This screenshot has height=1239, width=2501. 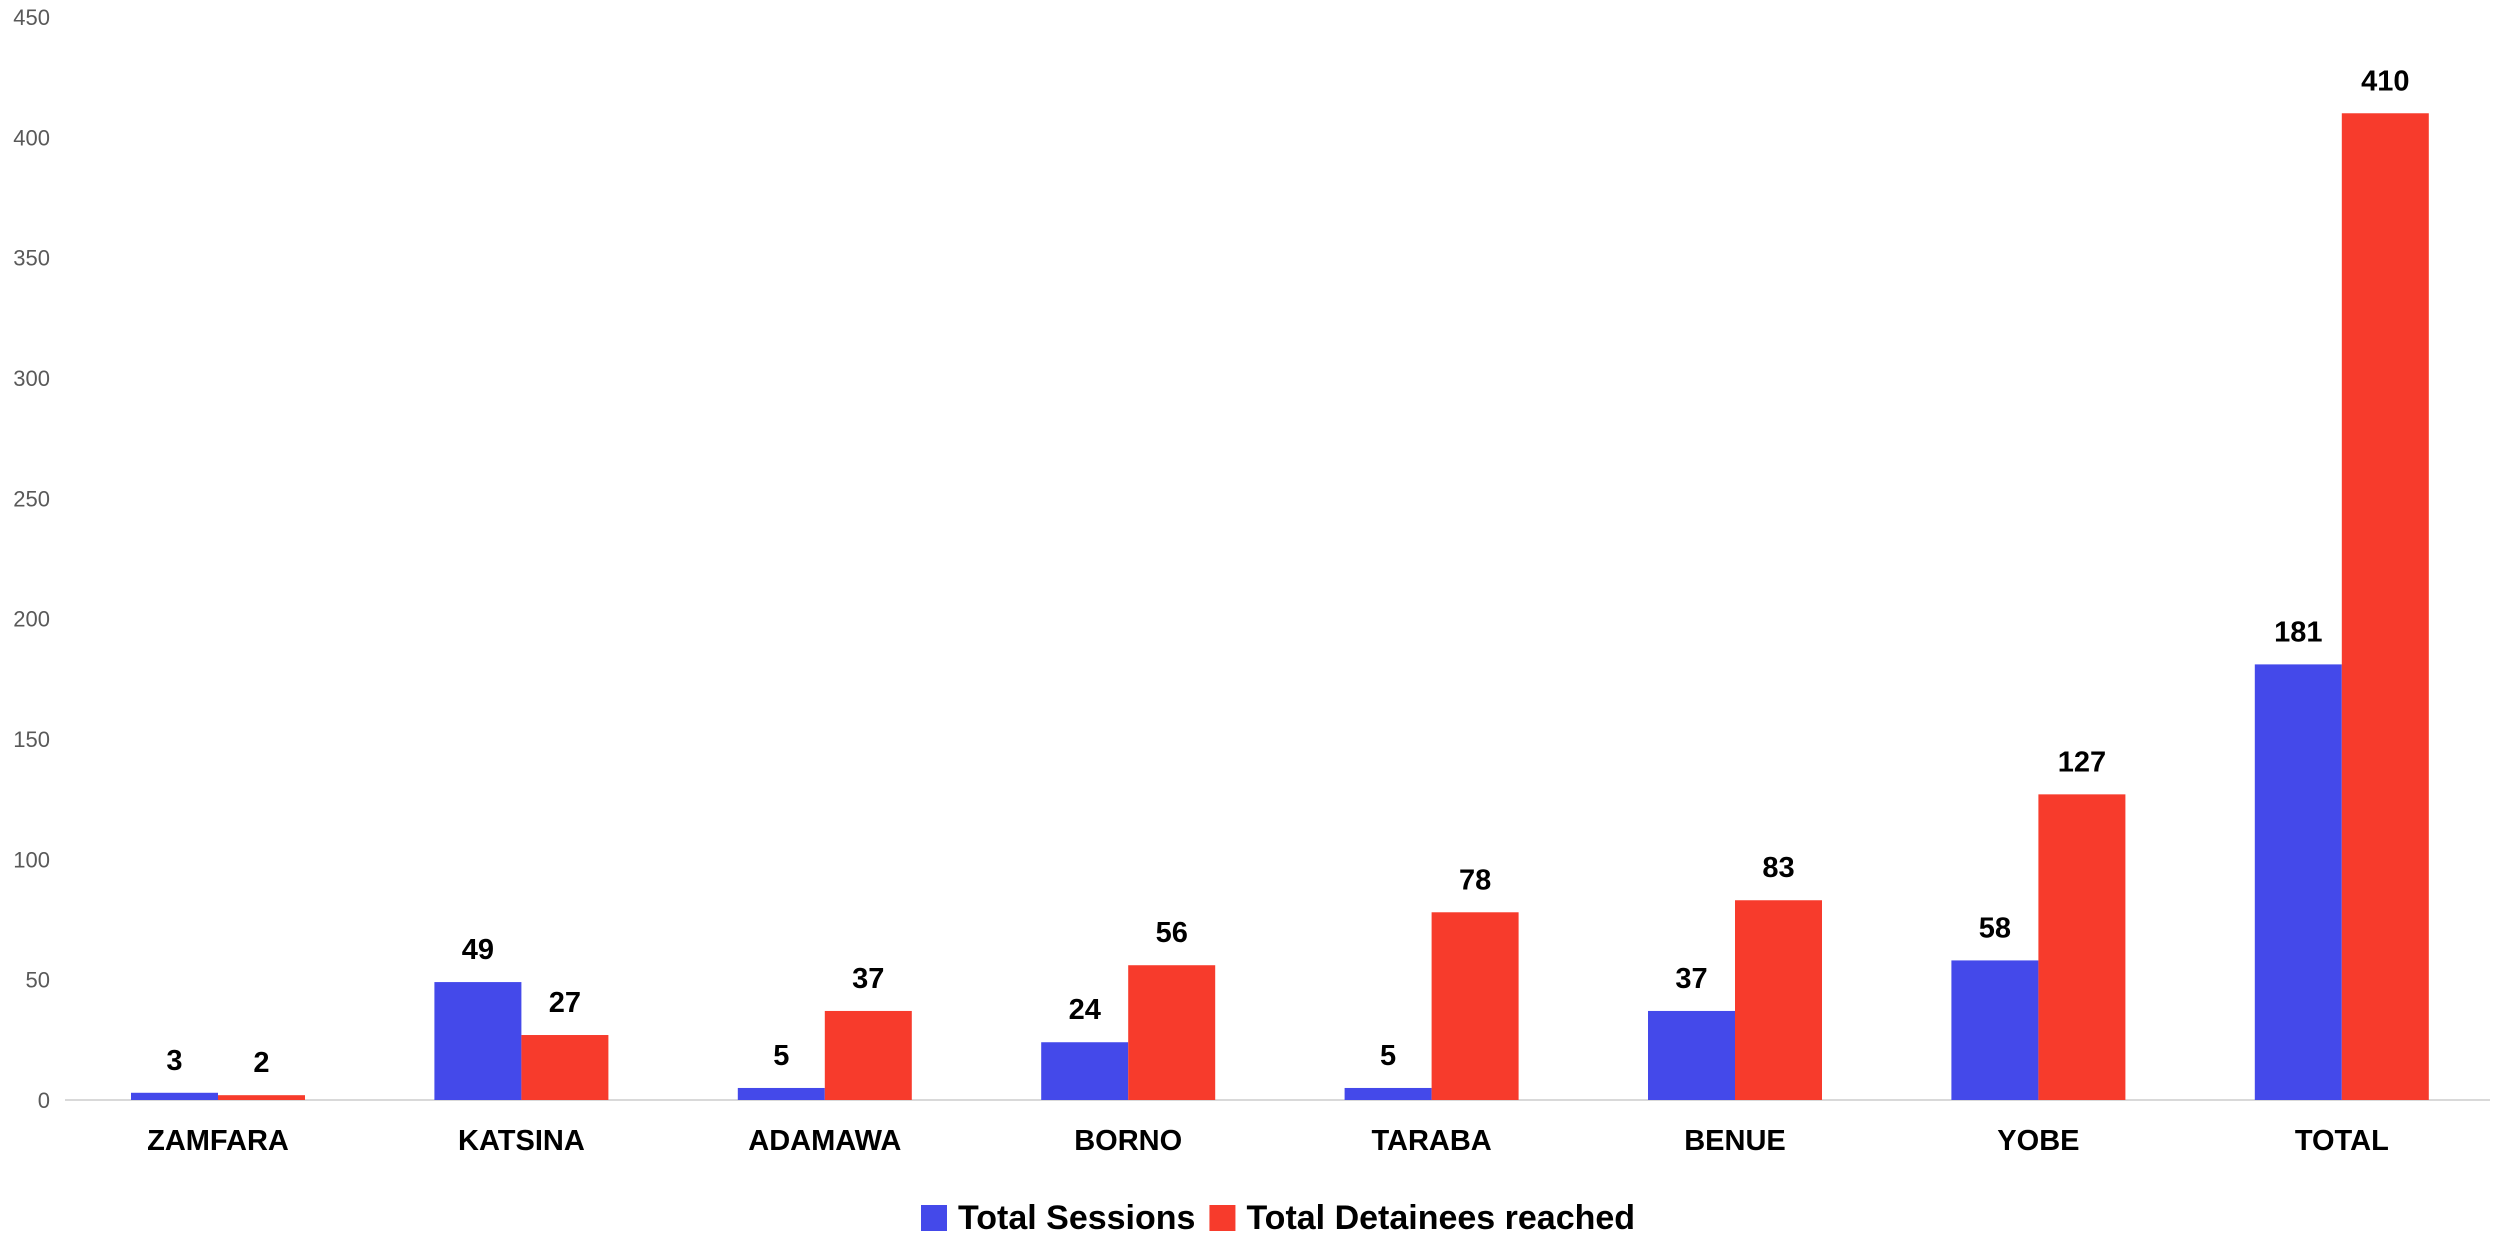 What do you see at coordinates (1778, 868) in the screenshot?
I see `data-label: 83` at bounding box center [1778, 868].